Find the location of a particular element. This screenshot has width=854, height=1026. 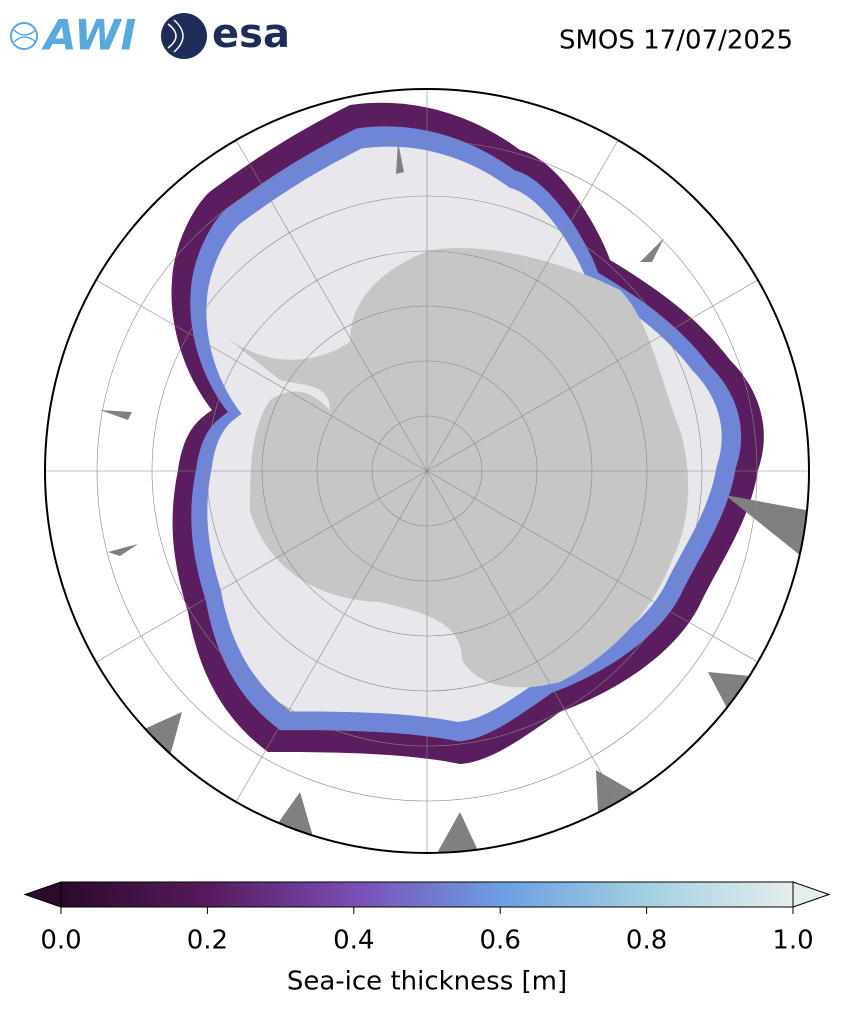

esa-logo: esa is located at coordinates (225, 35).